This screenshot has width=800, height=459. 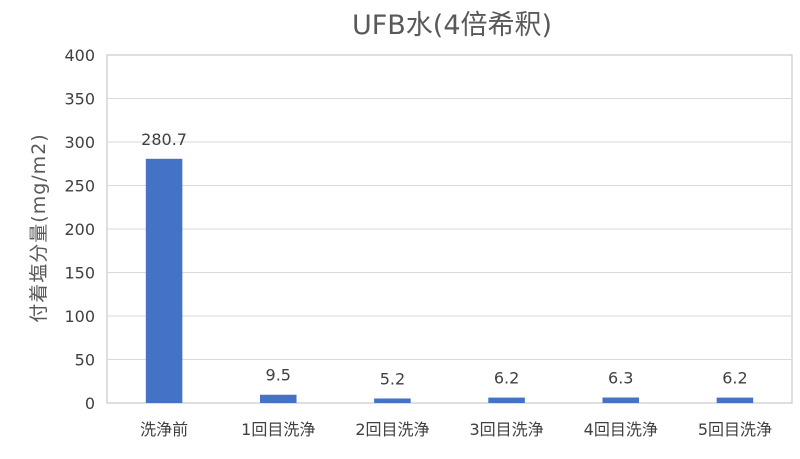 I want to click on data-label: 6.3, so click(x=620, y=378).